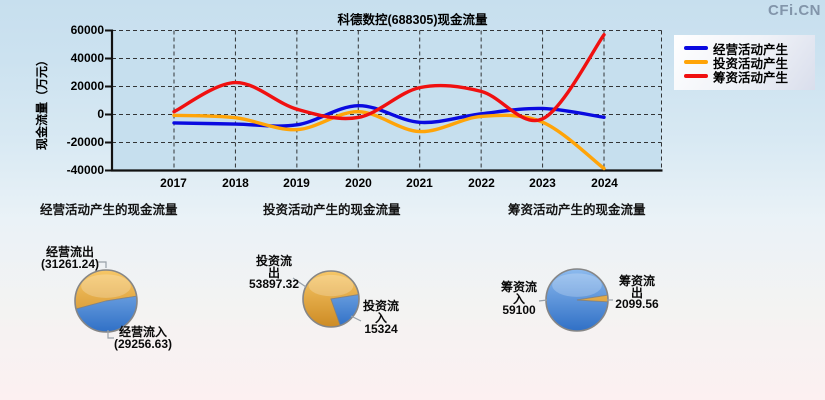 Image resolution: width=825 pixels, height=400 pixels. I want to click on y-tick-label: -40000, so click(85, 170).